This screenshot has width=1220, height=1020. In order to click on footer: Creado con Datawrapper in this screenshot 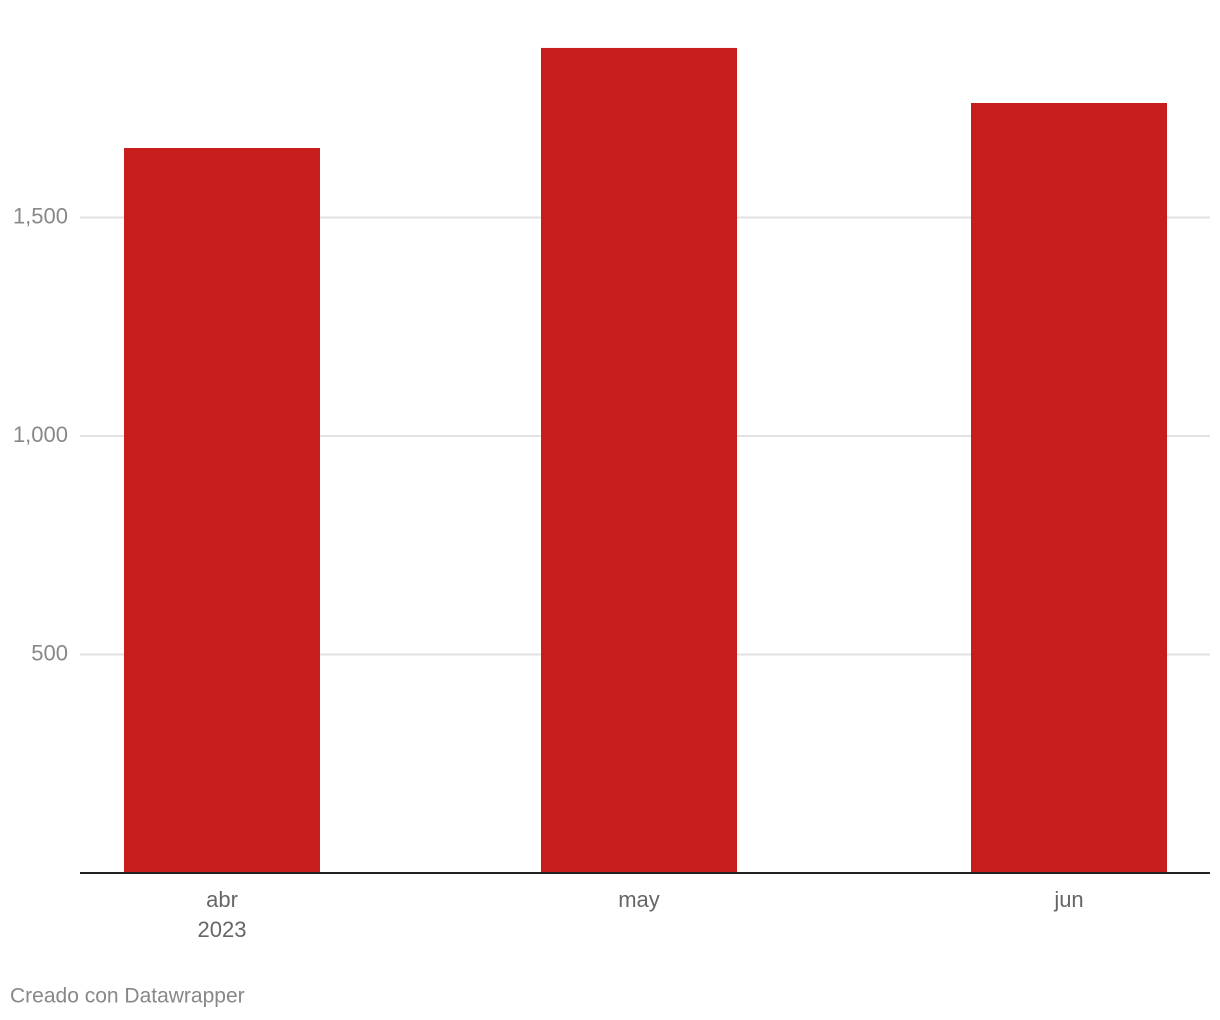, I will do `click(127, 996)`.